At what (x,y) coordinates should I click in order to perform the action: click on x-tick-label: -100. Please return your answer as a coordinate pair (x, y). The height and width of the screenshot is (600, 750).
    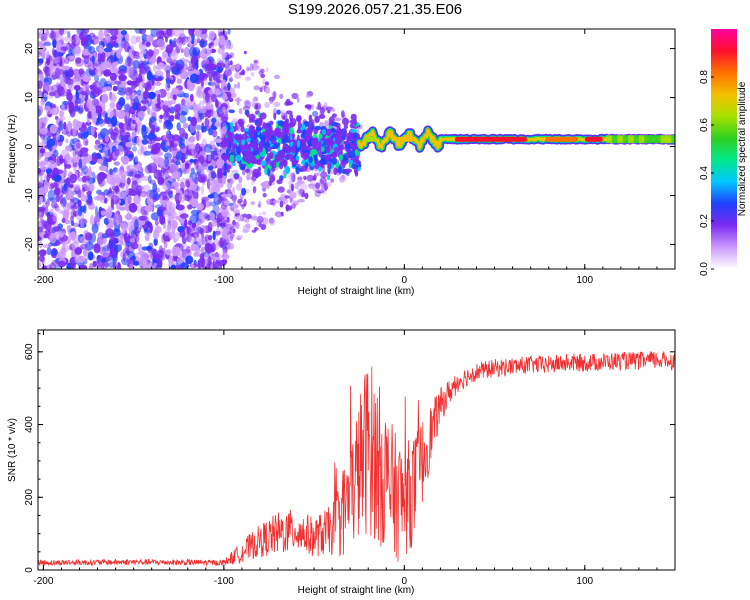
    Looking at the image, I should click on (224, 581).